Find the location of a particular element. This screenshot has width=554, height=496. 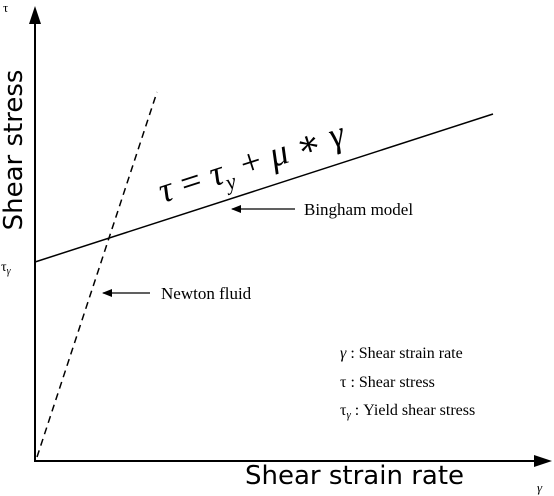

y-axis-arrow-icon is located at coordinates (35, 15).